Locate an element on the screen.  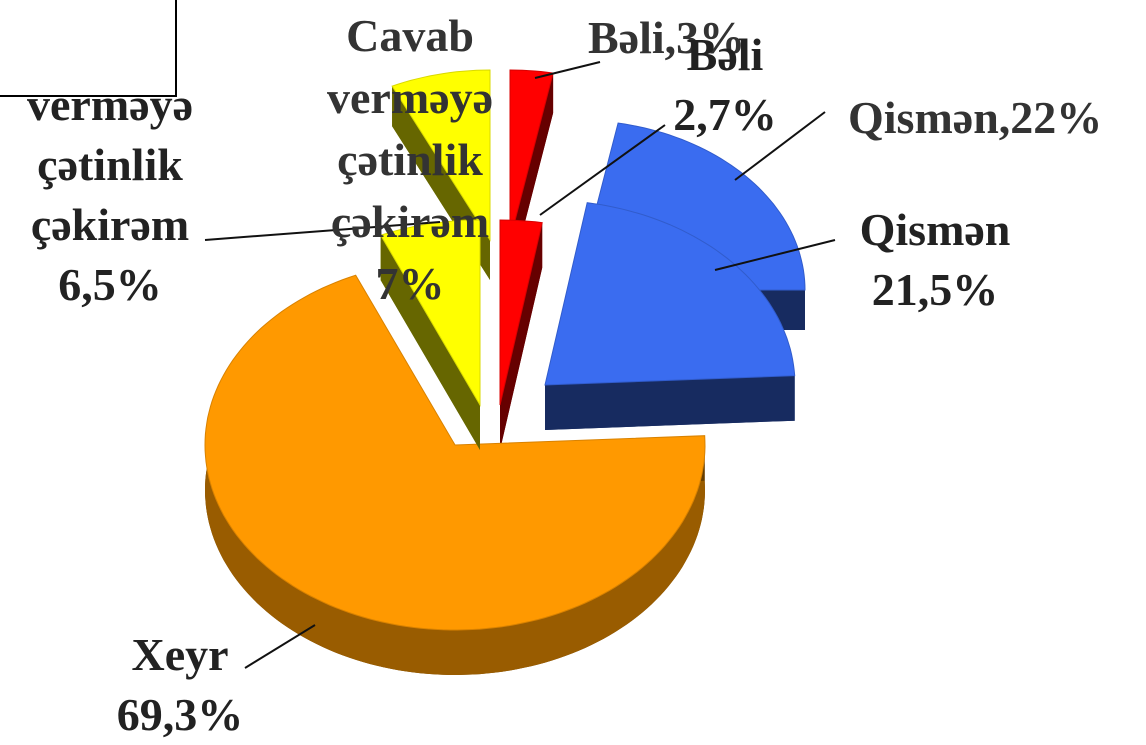
data-label: Xeyr 69,3% is located at coordinates (180, 685).